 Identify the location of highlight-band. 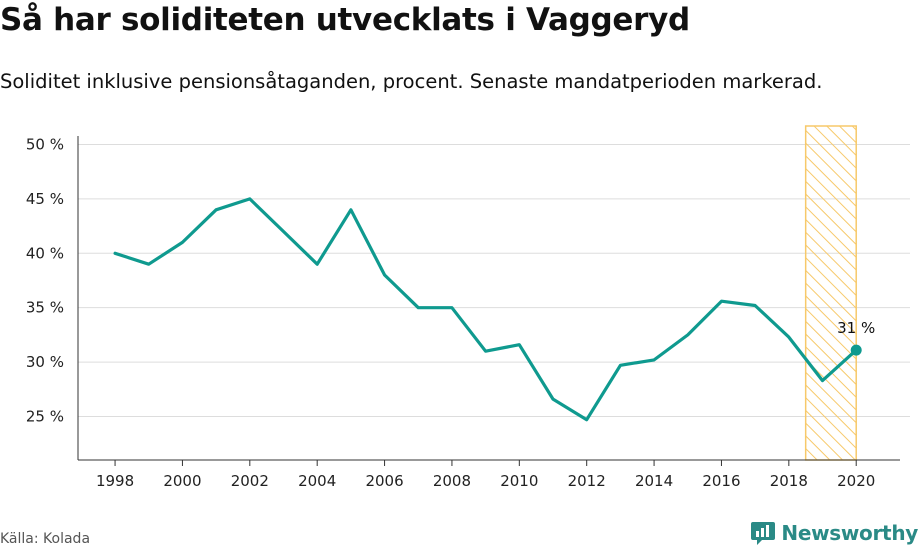
(830, 293).